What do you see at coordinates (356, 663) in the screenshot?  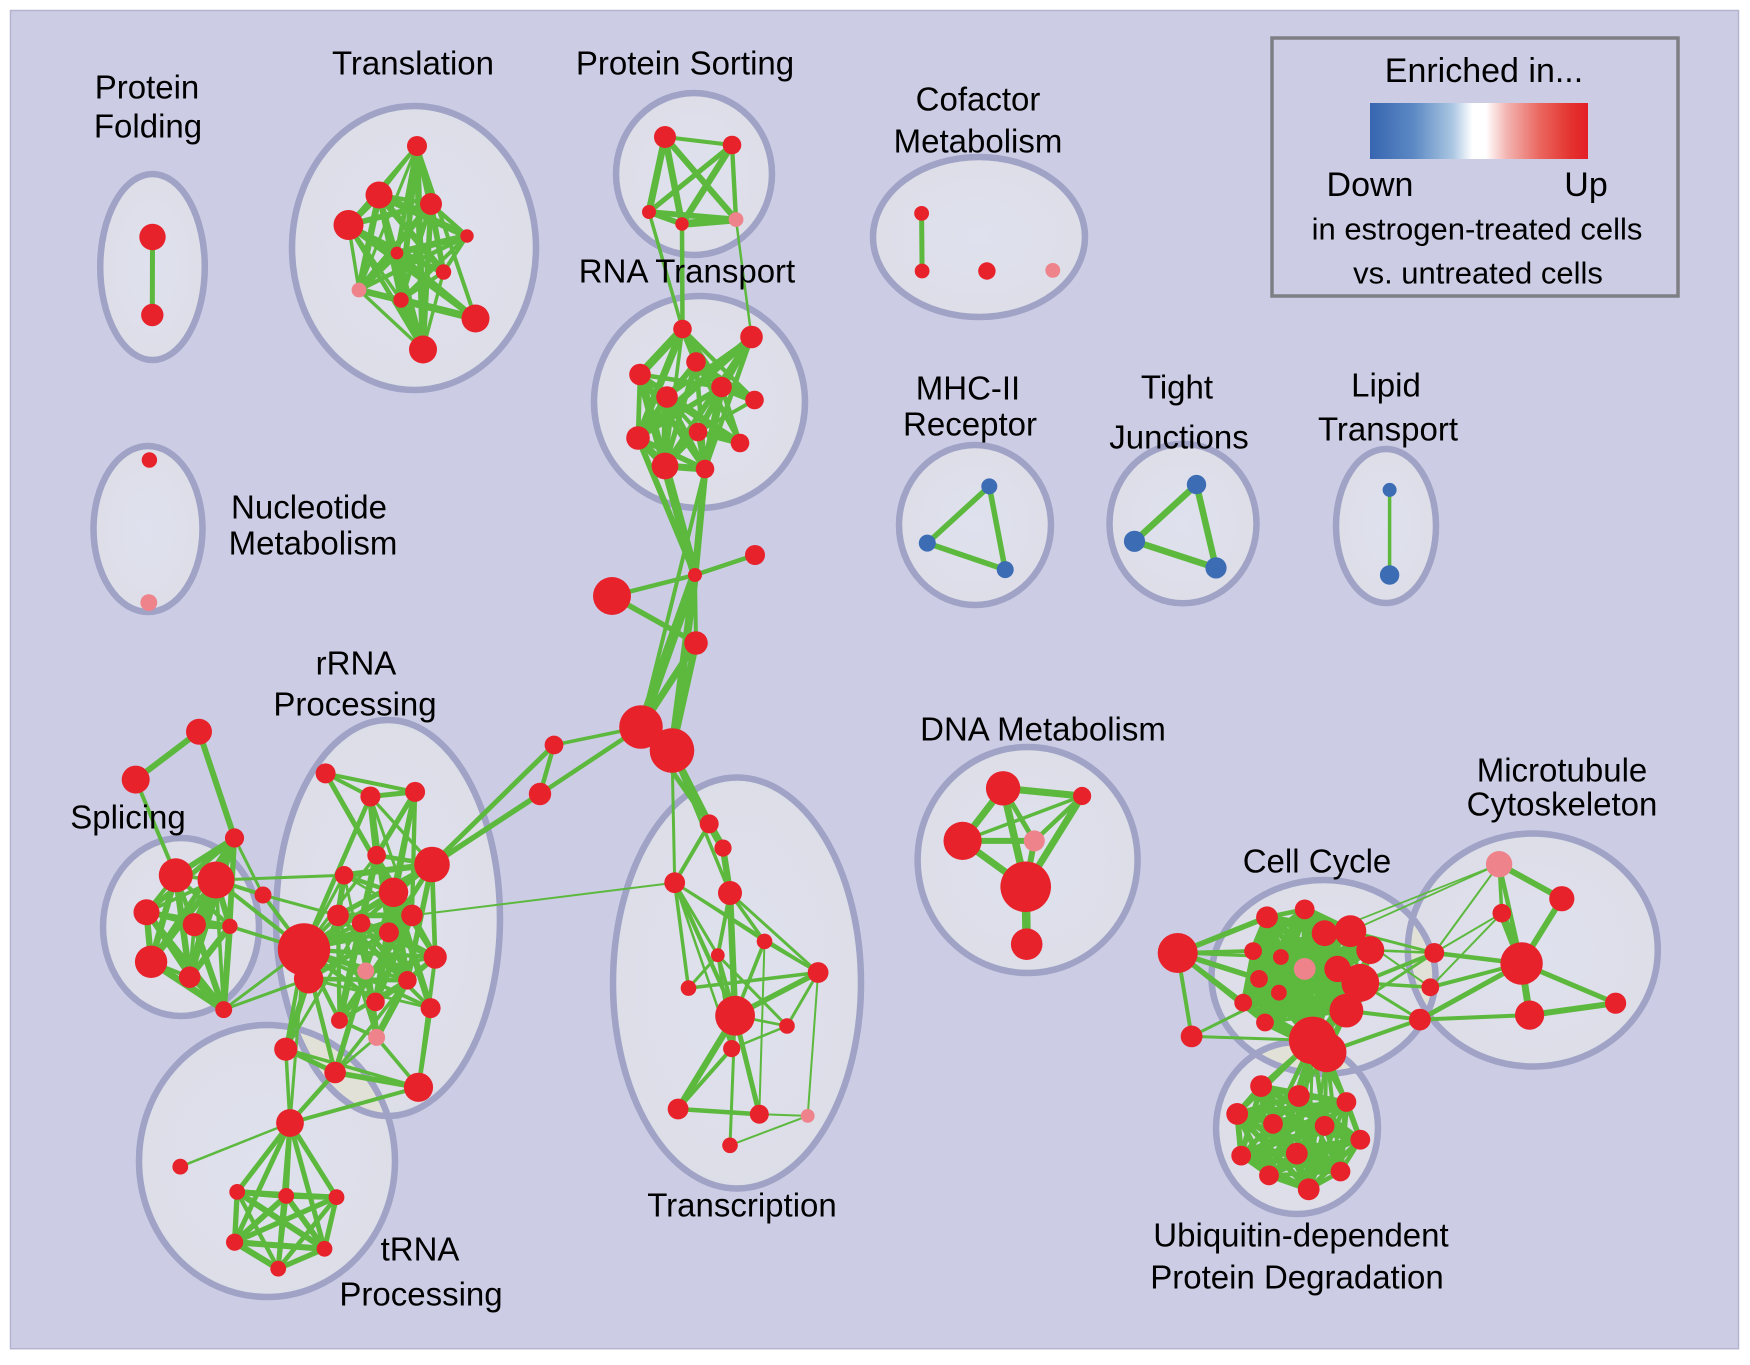 I see `svg-text: rRNA` at bounding box center [356, 663].